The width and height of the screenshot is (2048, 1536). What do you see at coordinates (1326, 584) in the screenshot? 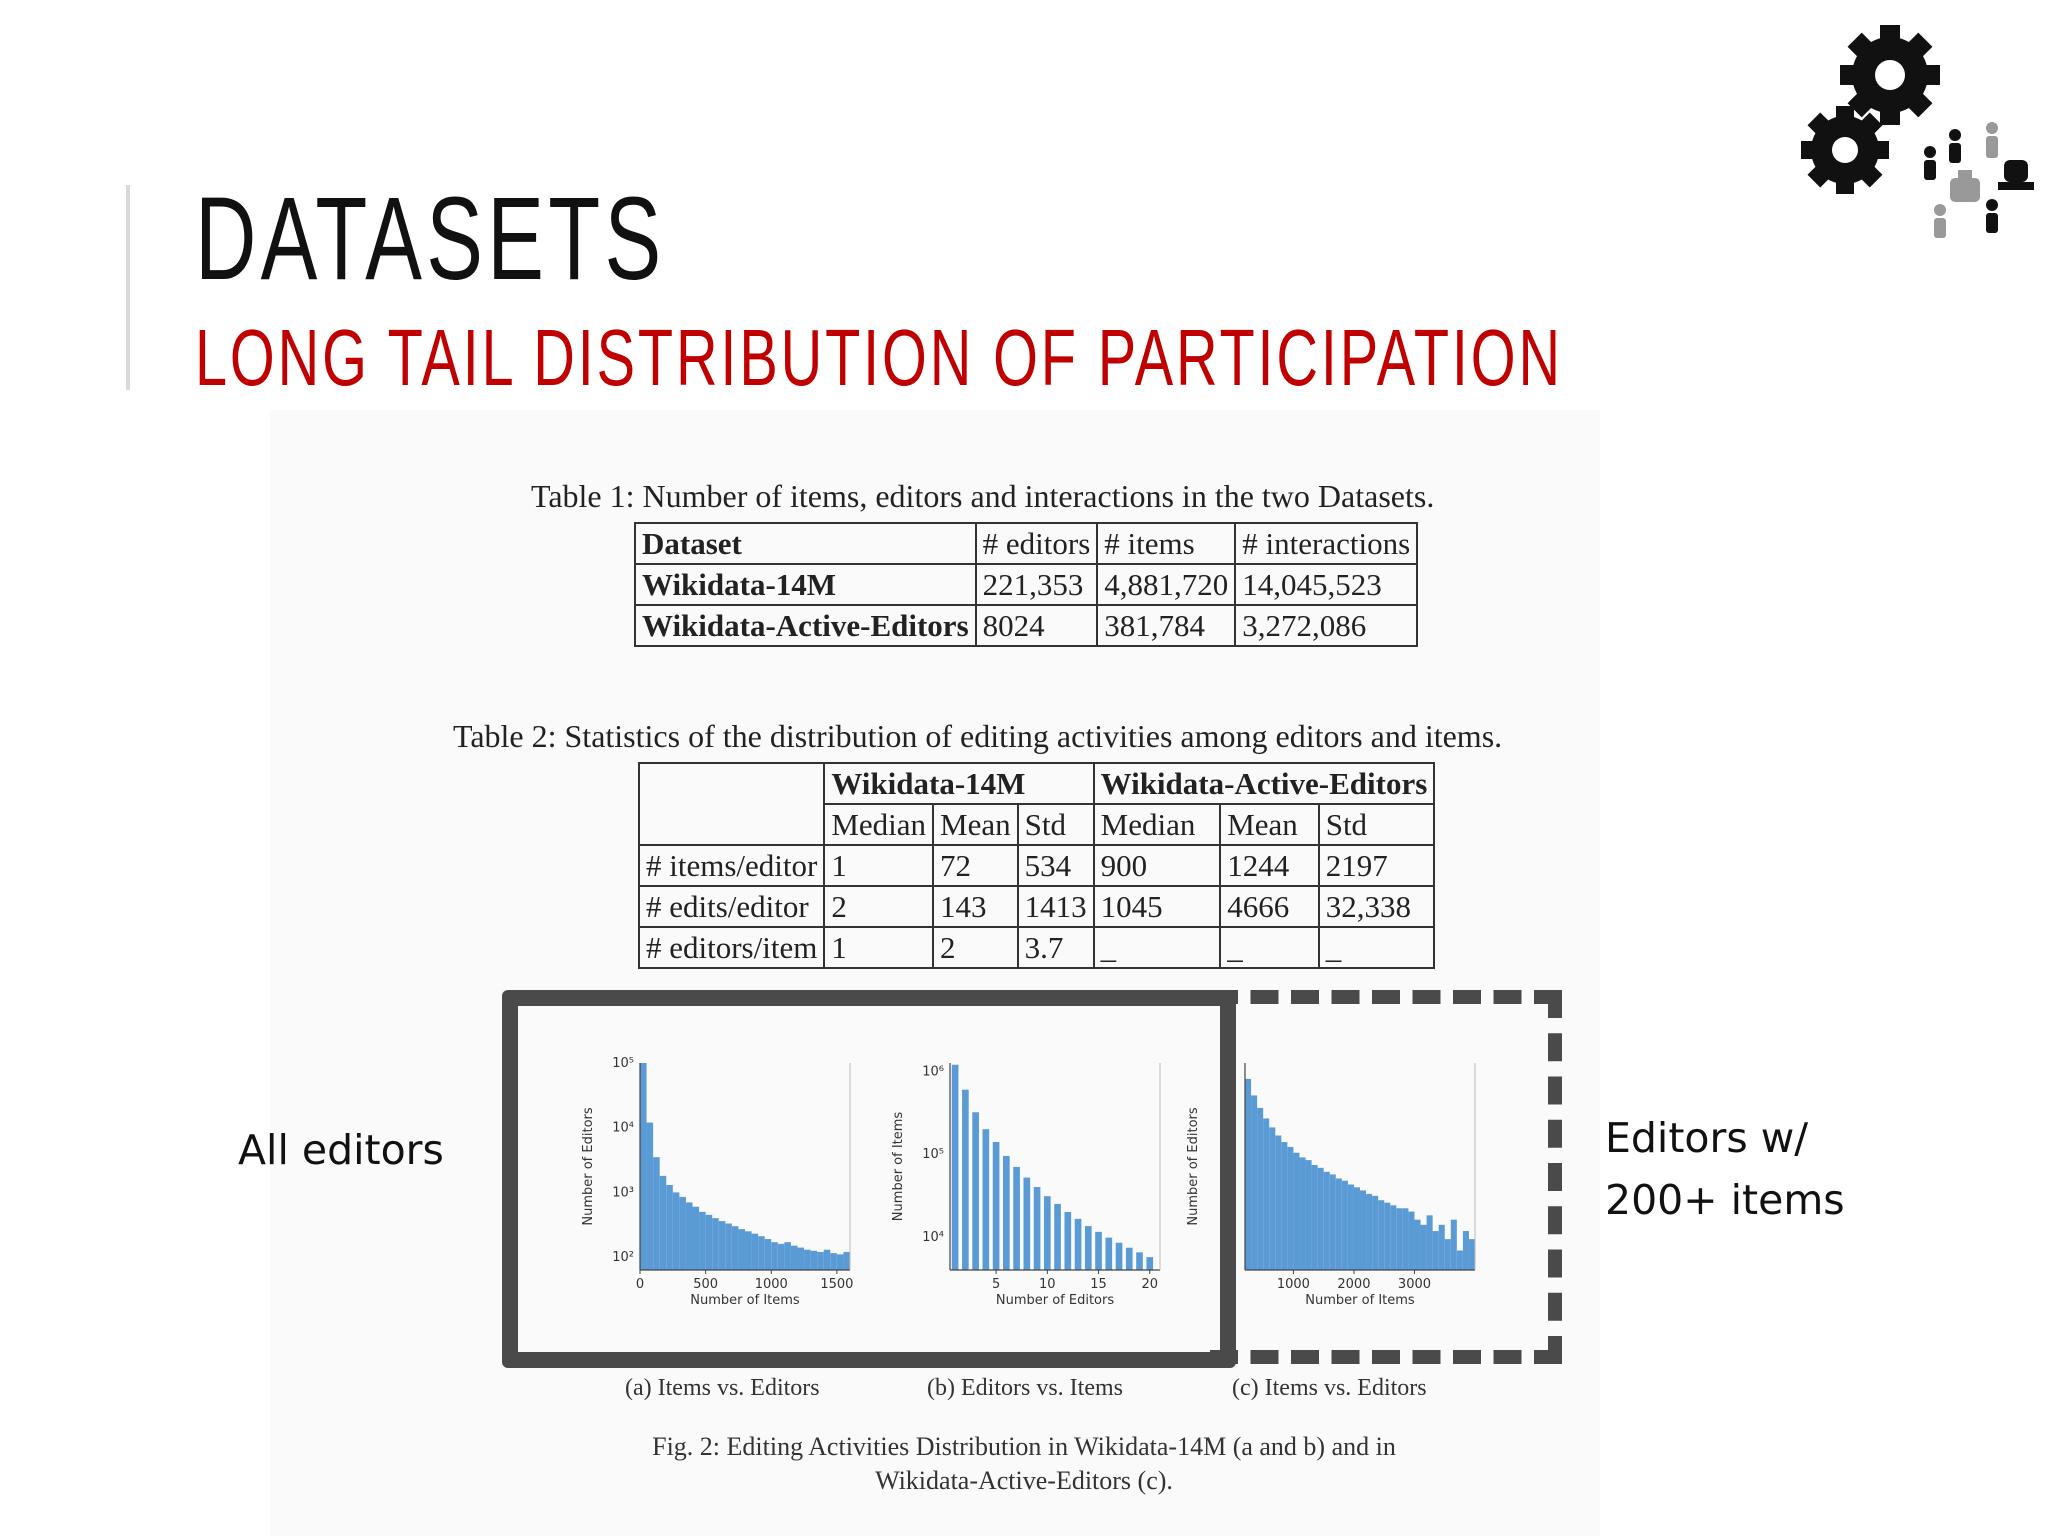
I see `table-cell: 14,045,523` at bounding box center [1326, 584].